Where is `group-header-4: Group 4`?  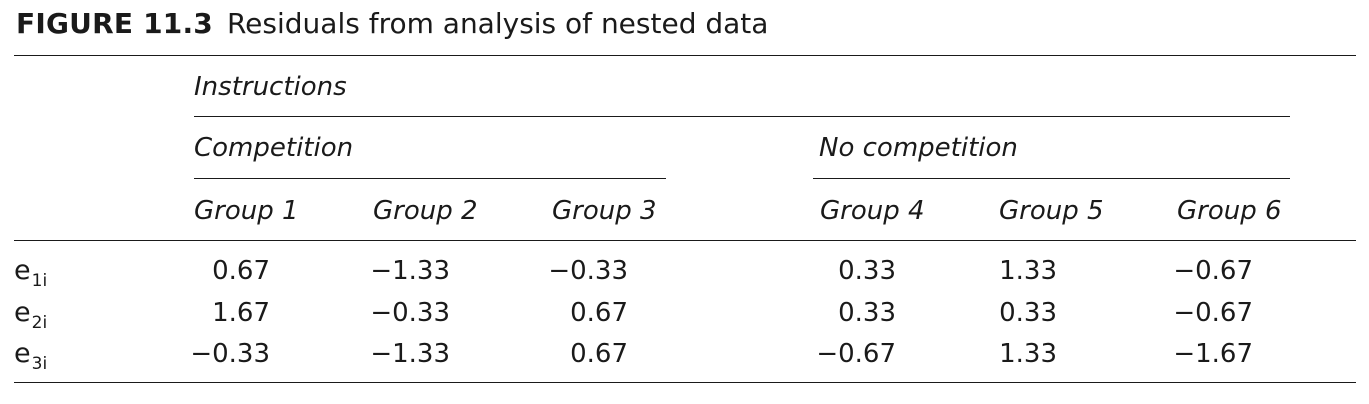 group-header-4: Group 4 is located at coordinates (872, 211).